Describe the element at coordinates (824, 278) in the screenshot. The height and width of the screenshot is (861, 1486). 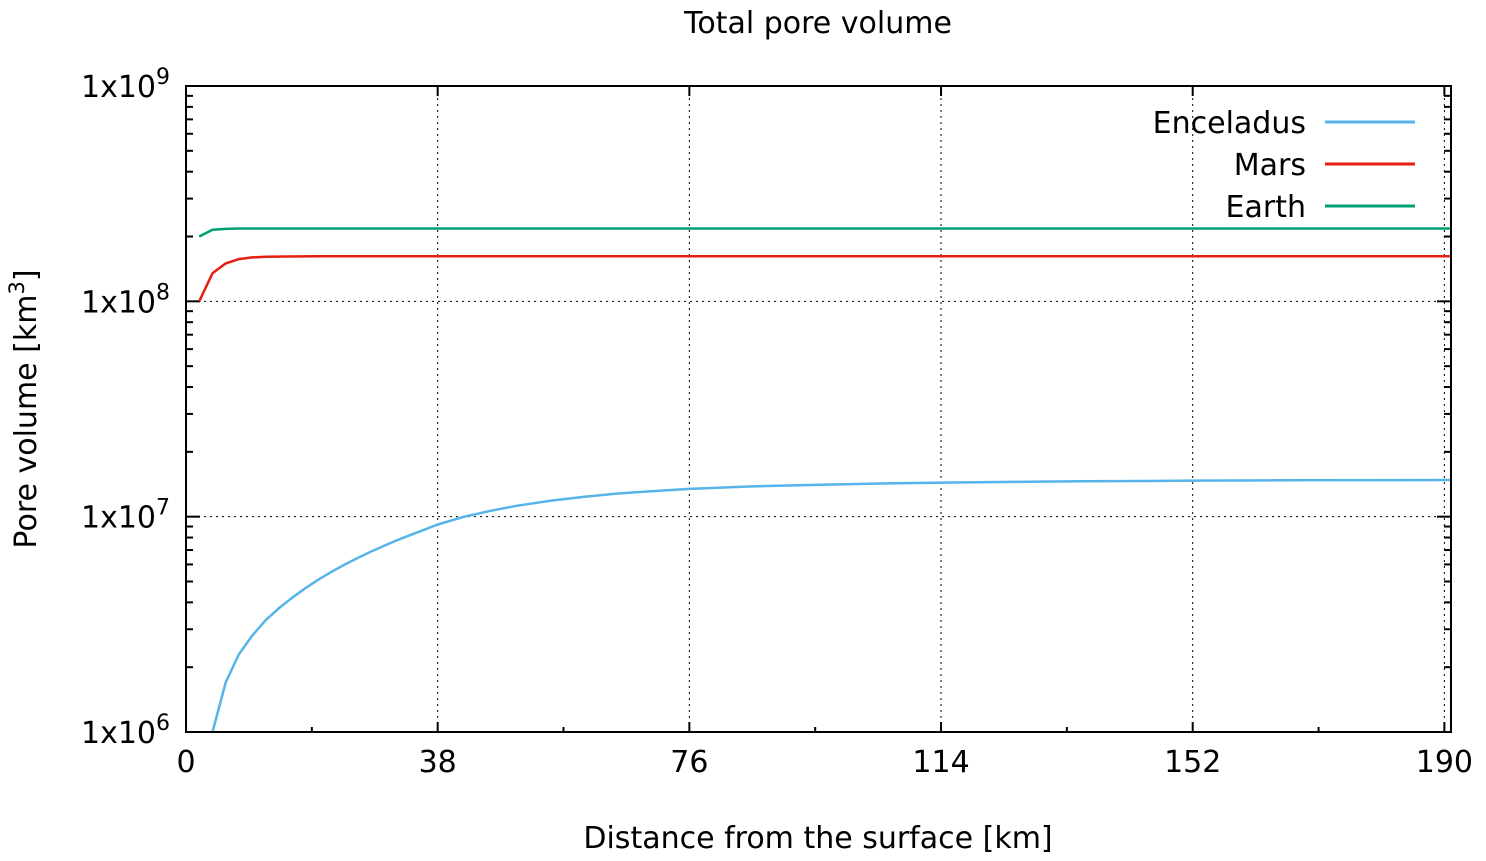
I see `series-line-mars` at that location.